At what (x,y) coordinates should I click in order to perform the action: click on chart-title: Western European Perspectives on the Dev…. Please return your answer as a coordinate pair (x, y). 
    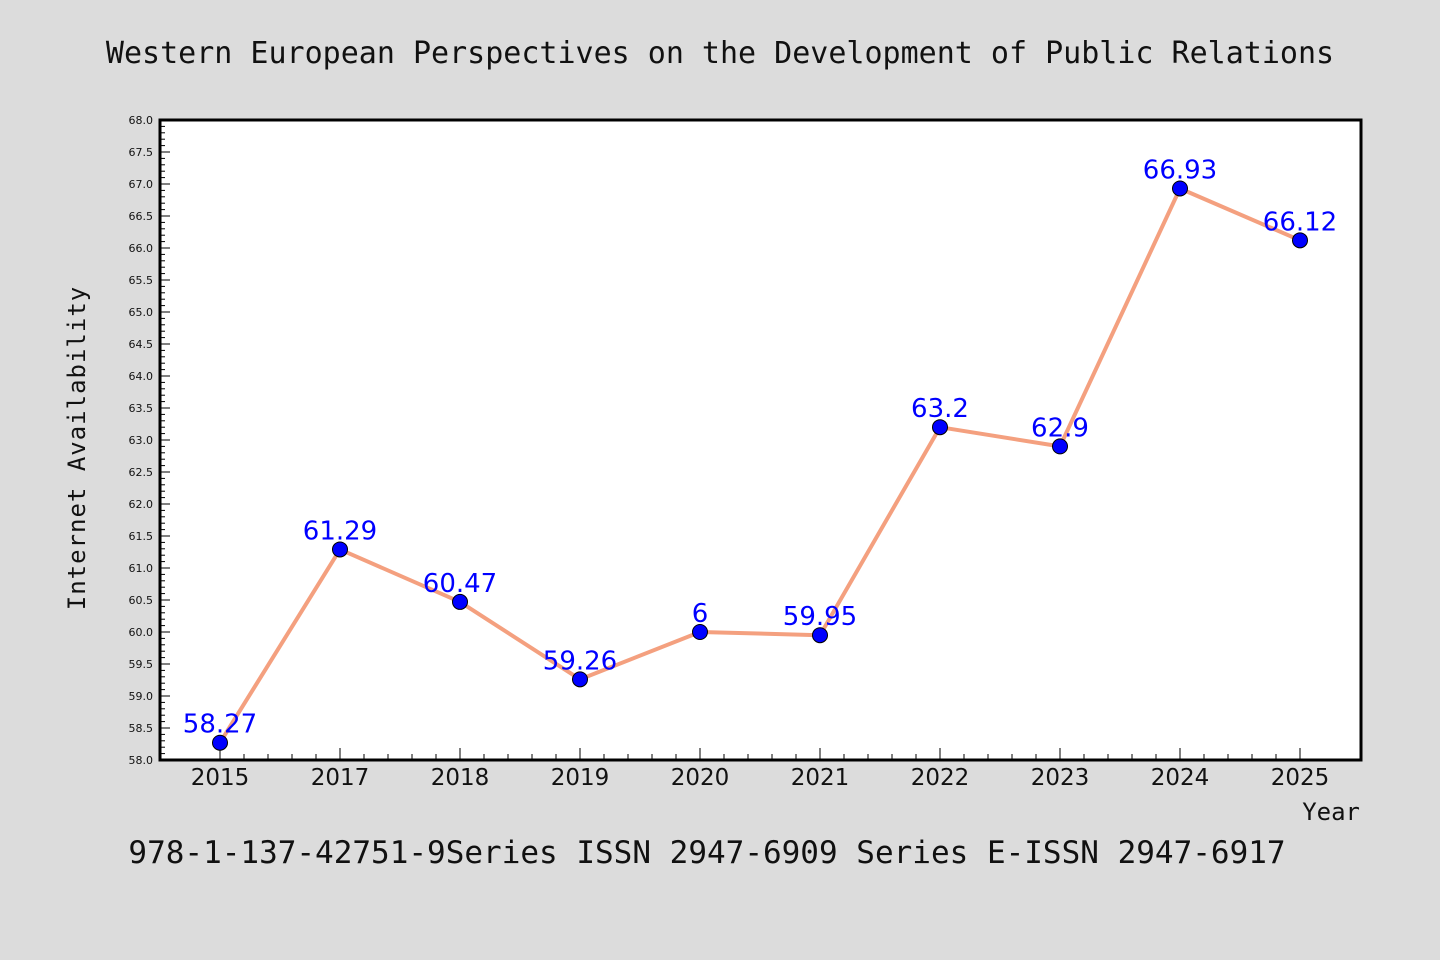
    Looking at the image, I should click on (720, 53).